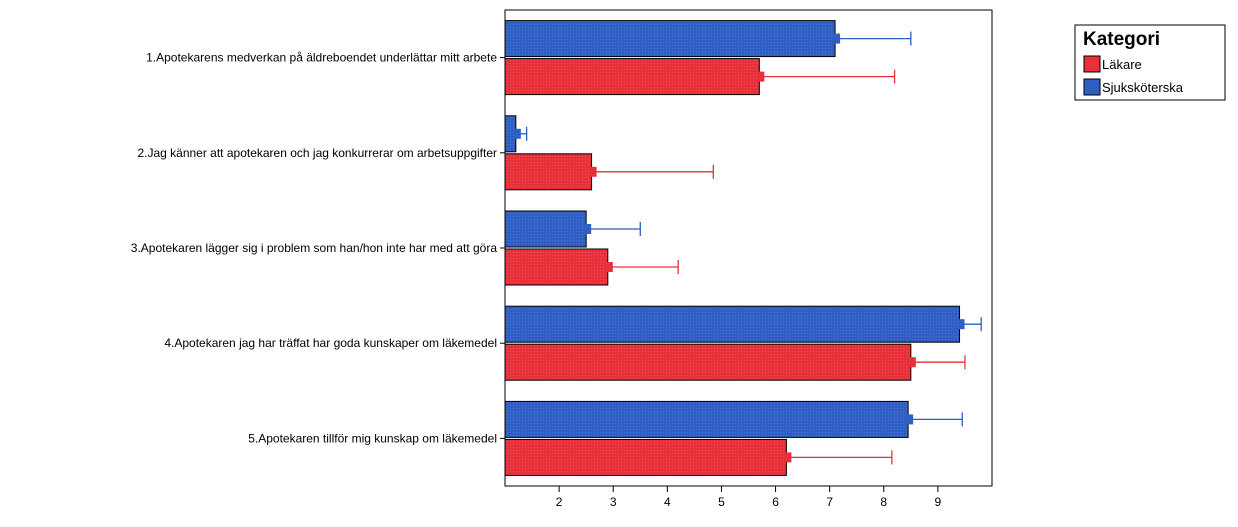  Describe the element at coordinates (1143, 87) in the screenshot. I see `legend-label-sjukskoterska: Sjuksköterska` at that location.